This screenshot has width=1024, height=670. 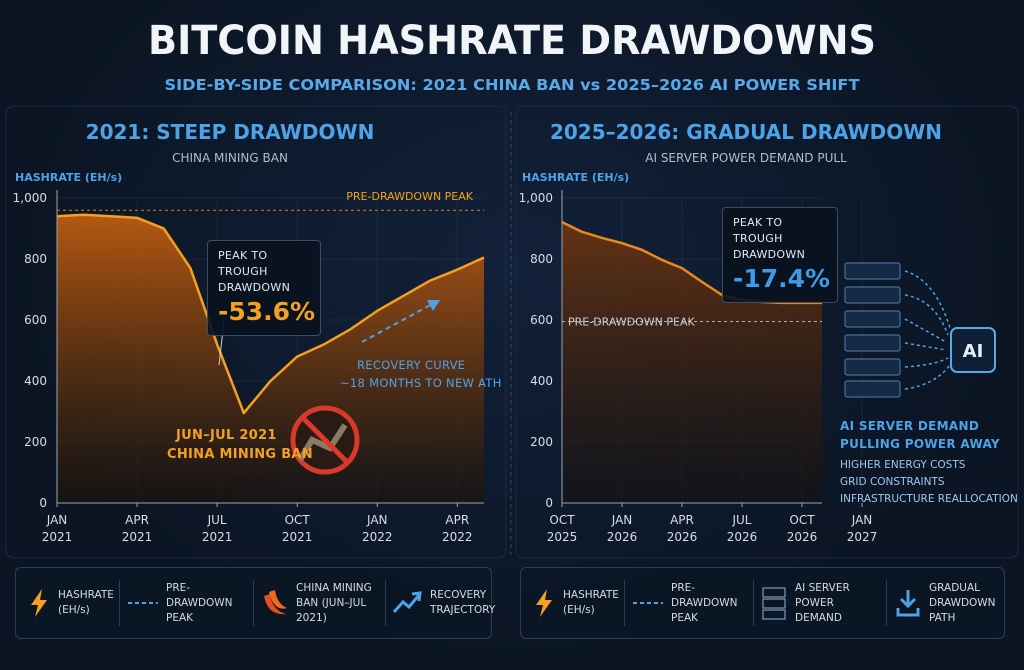 I want to click on ai-factor: INFRASTRUCTURE REALLOCATION, so click(x=929, y=499).